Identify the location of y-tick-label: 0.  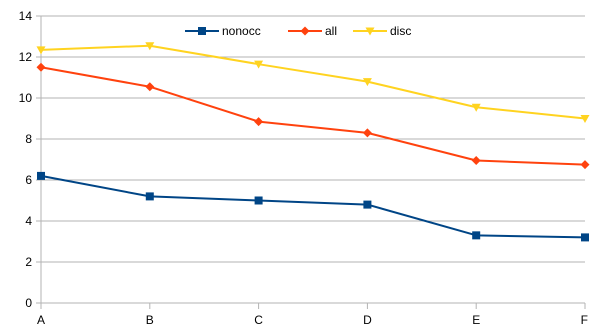
(28, 303).